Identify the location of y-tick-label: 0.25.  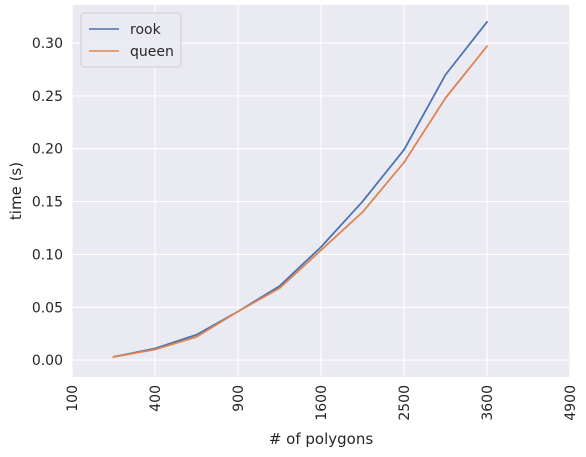
(47, 97).